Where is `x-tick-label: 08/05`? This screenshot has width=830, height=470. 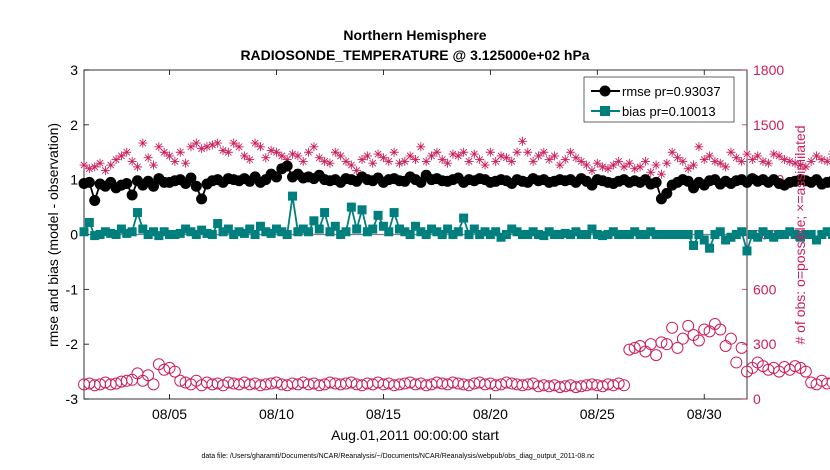 x-tick-label: 08/05 is located at coordinates (169, 414).